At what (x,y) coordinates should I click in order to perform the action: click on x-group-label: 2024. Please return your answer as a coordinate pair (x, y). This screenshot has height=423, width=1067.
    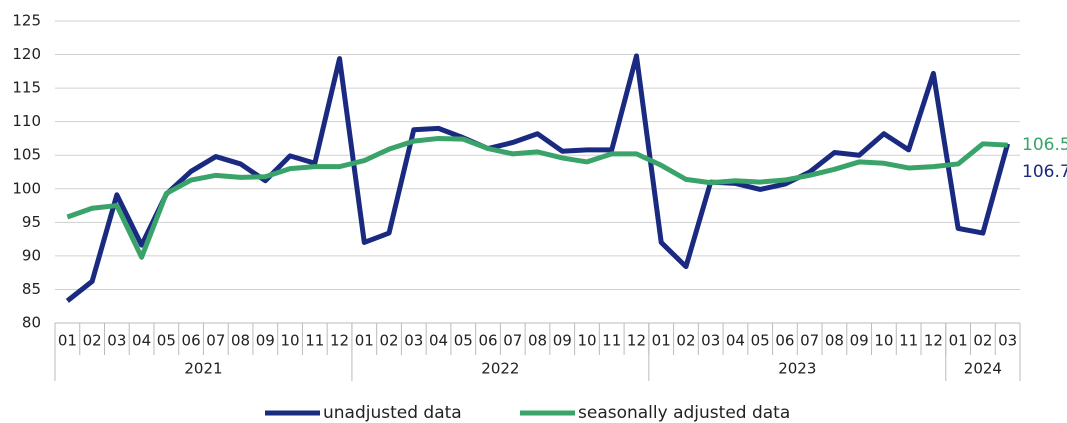
    Looking at the image, I should click on (983, 369).